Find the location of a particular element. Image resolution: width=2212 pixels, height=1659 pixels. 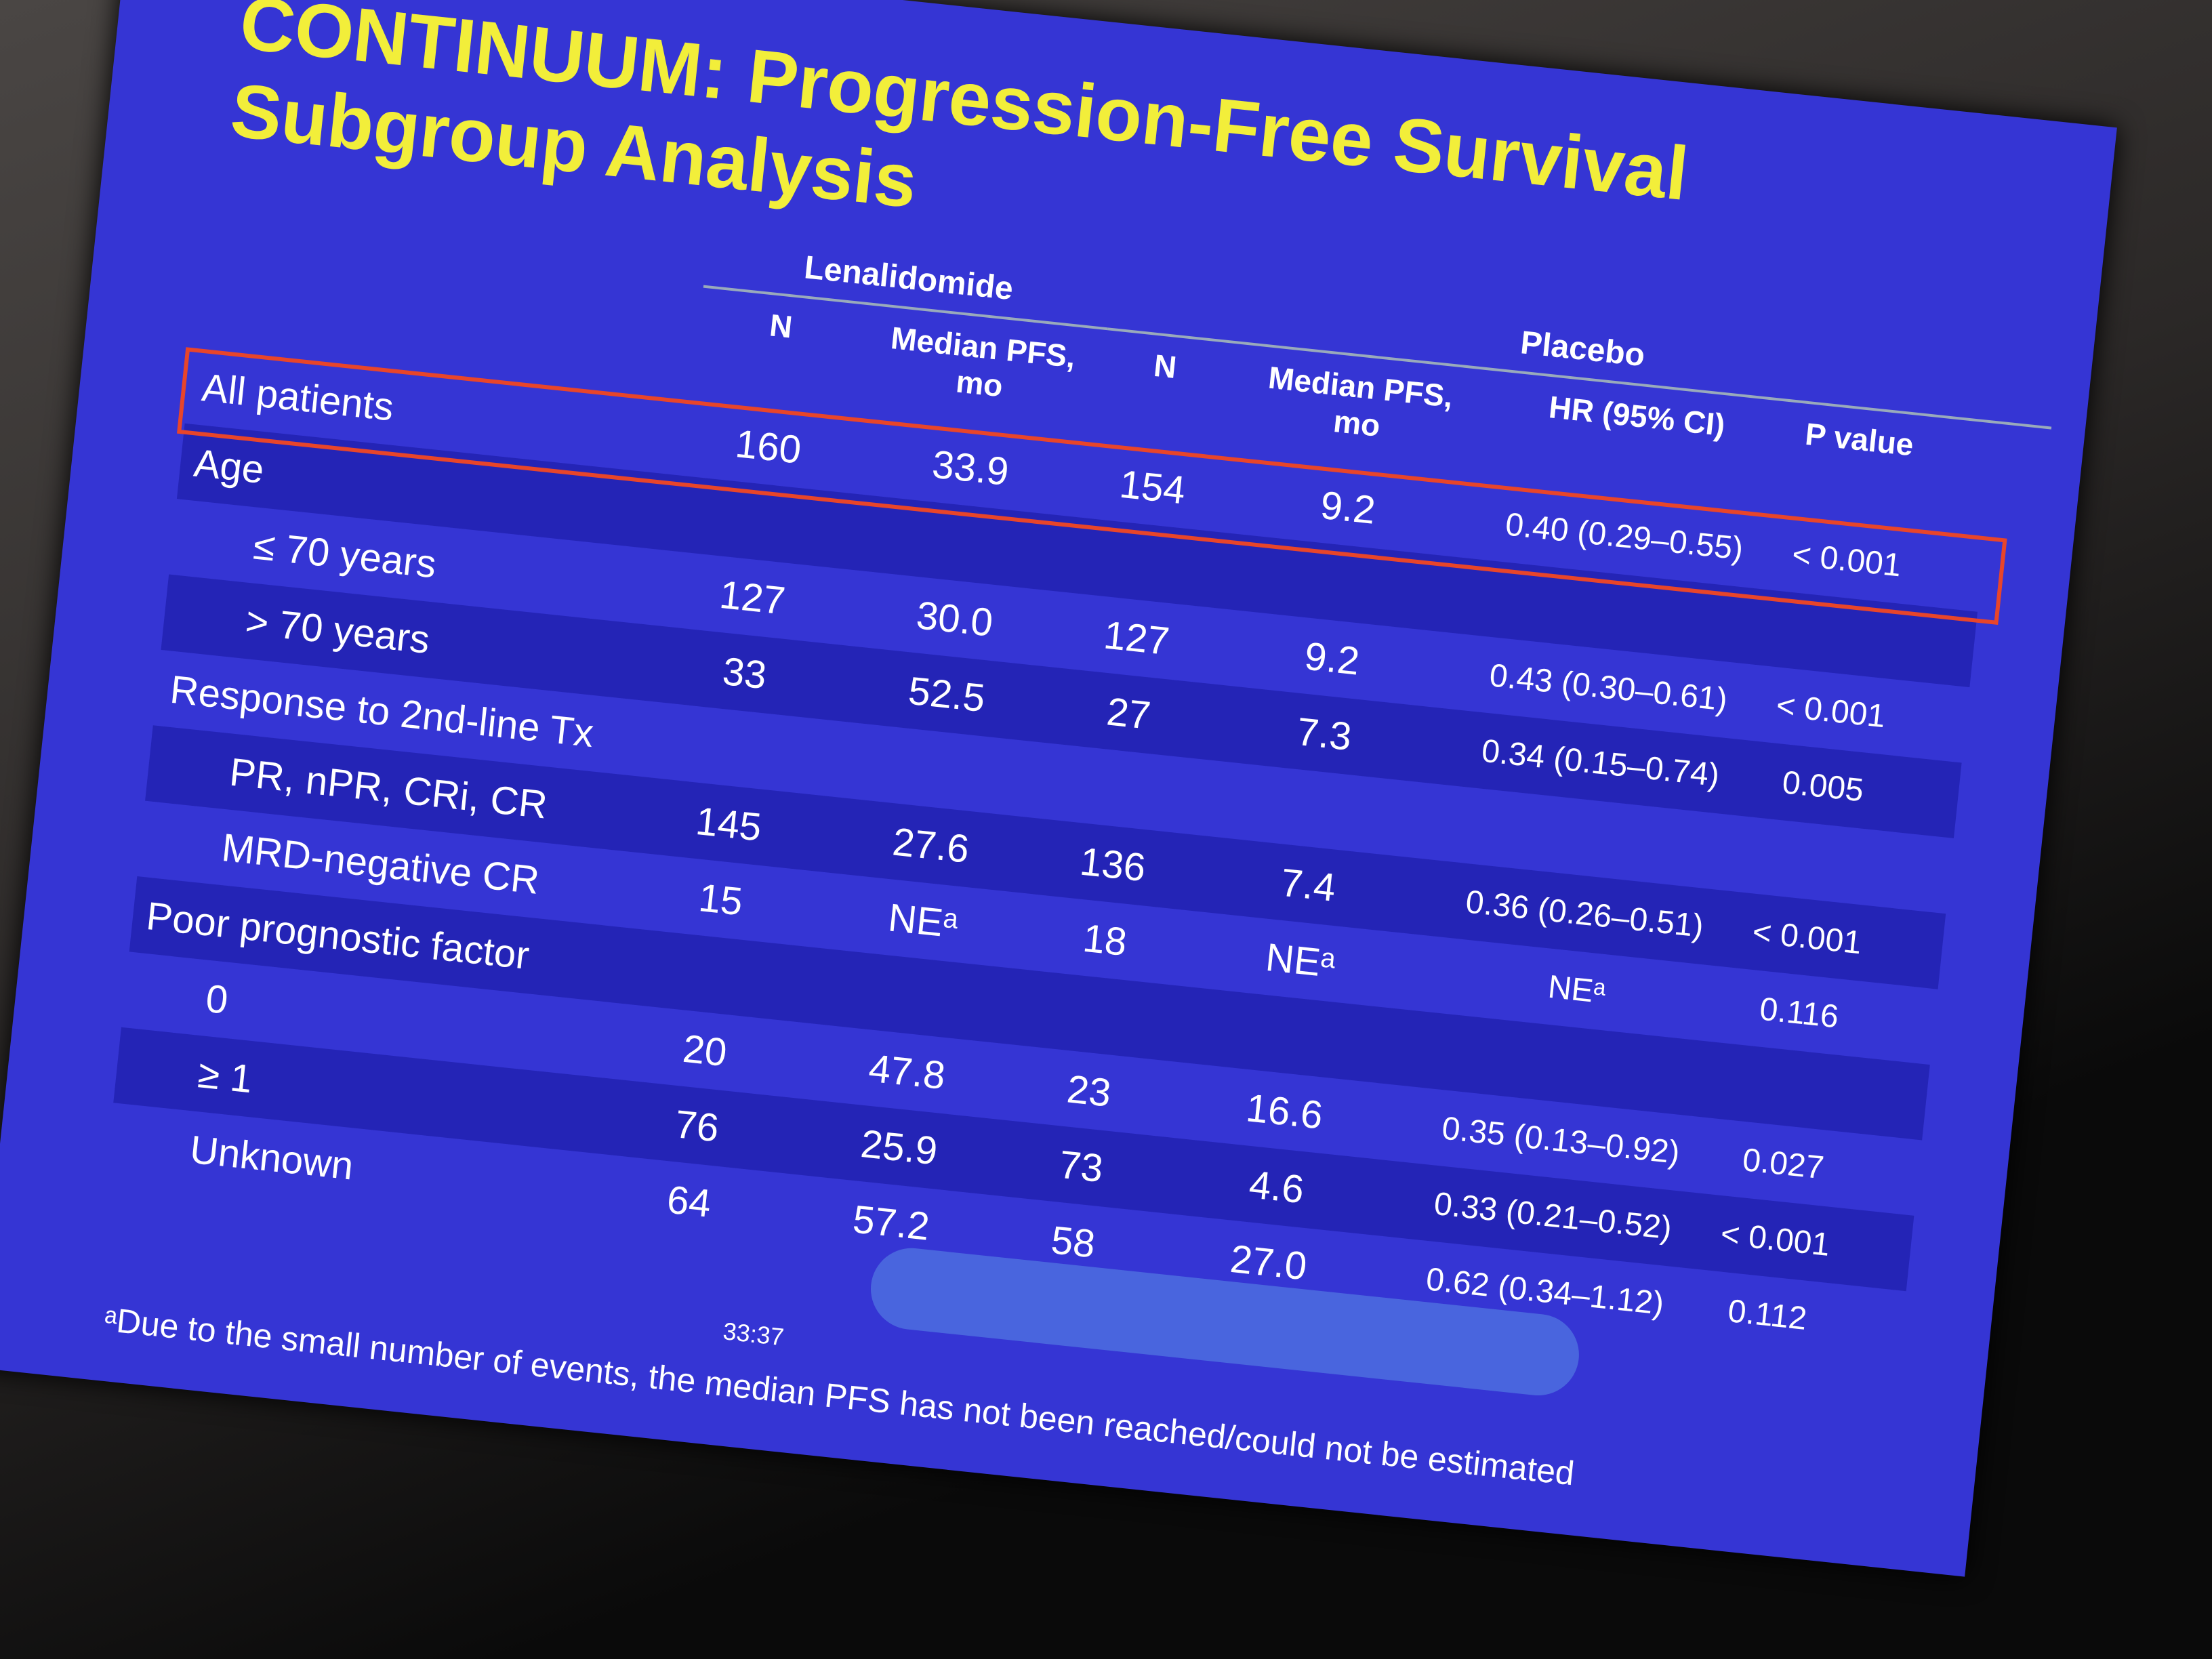

cell: 0.112 is located at coordinates (1767, 1314).